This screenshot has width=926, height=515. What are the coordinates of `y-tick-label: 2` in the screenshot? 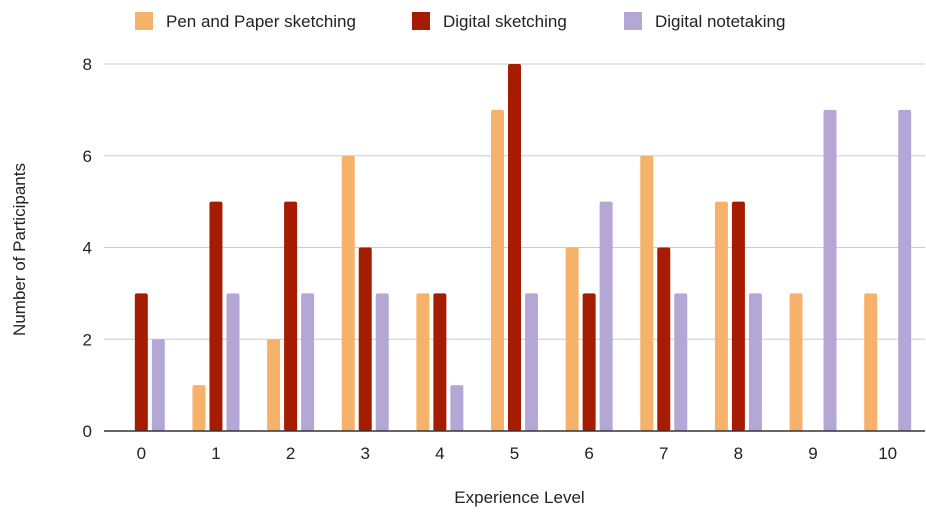 It's located at (87, 339).